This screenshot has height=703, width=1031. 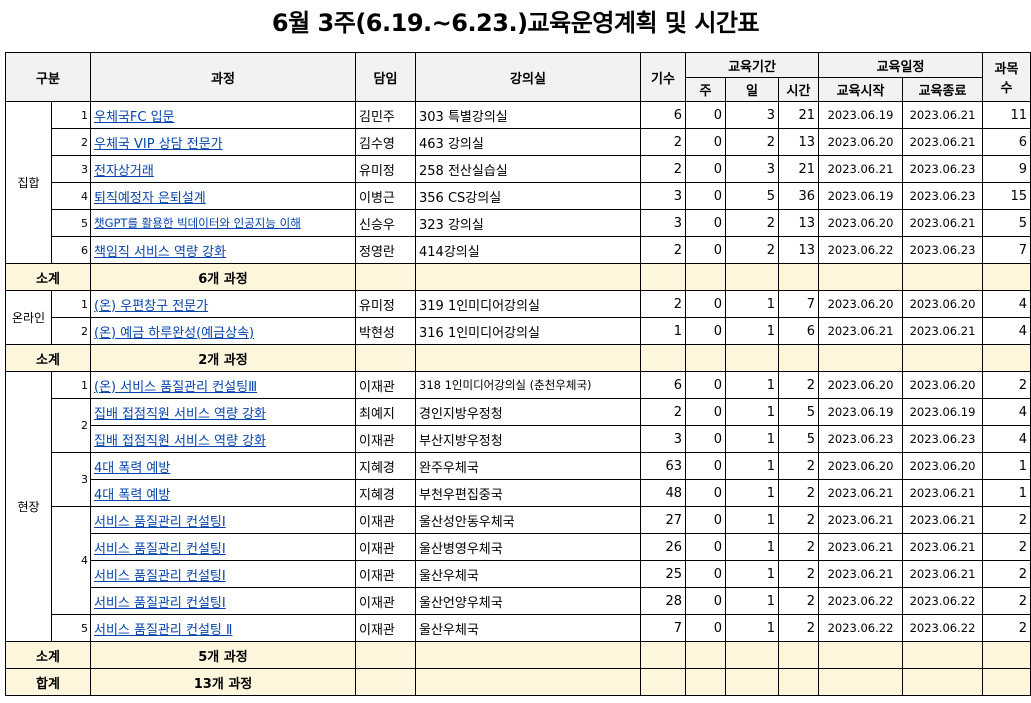 What do you see at coordinates (663, 331) in the screenshot?
I see `cohort: 1` at bounding box center [663, 331].